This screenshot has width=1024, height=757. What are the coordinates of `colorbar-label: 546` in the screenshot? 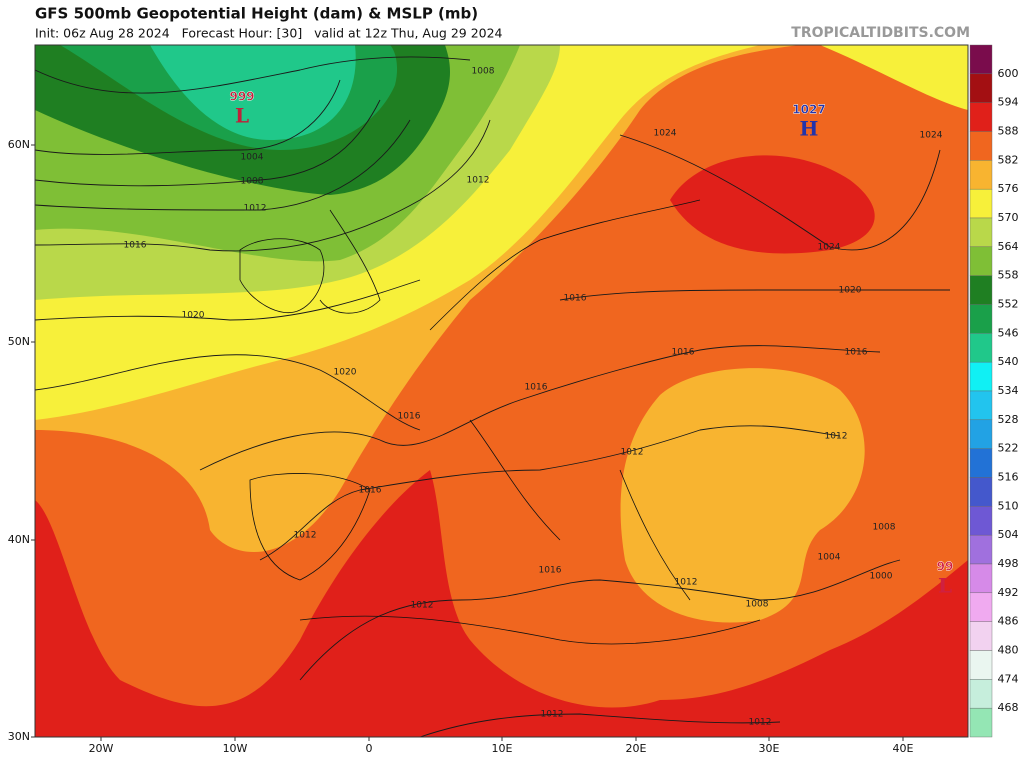 It's located at (1008, 332).